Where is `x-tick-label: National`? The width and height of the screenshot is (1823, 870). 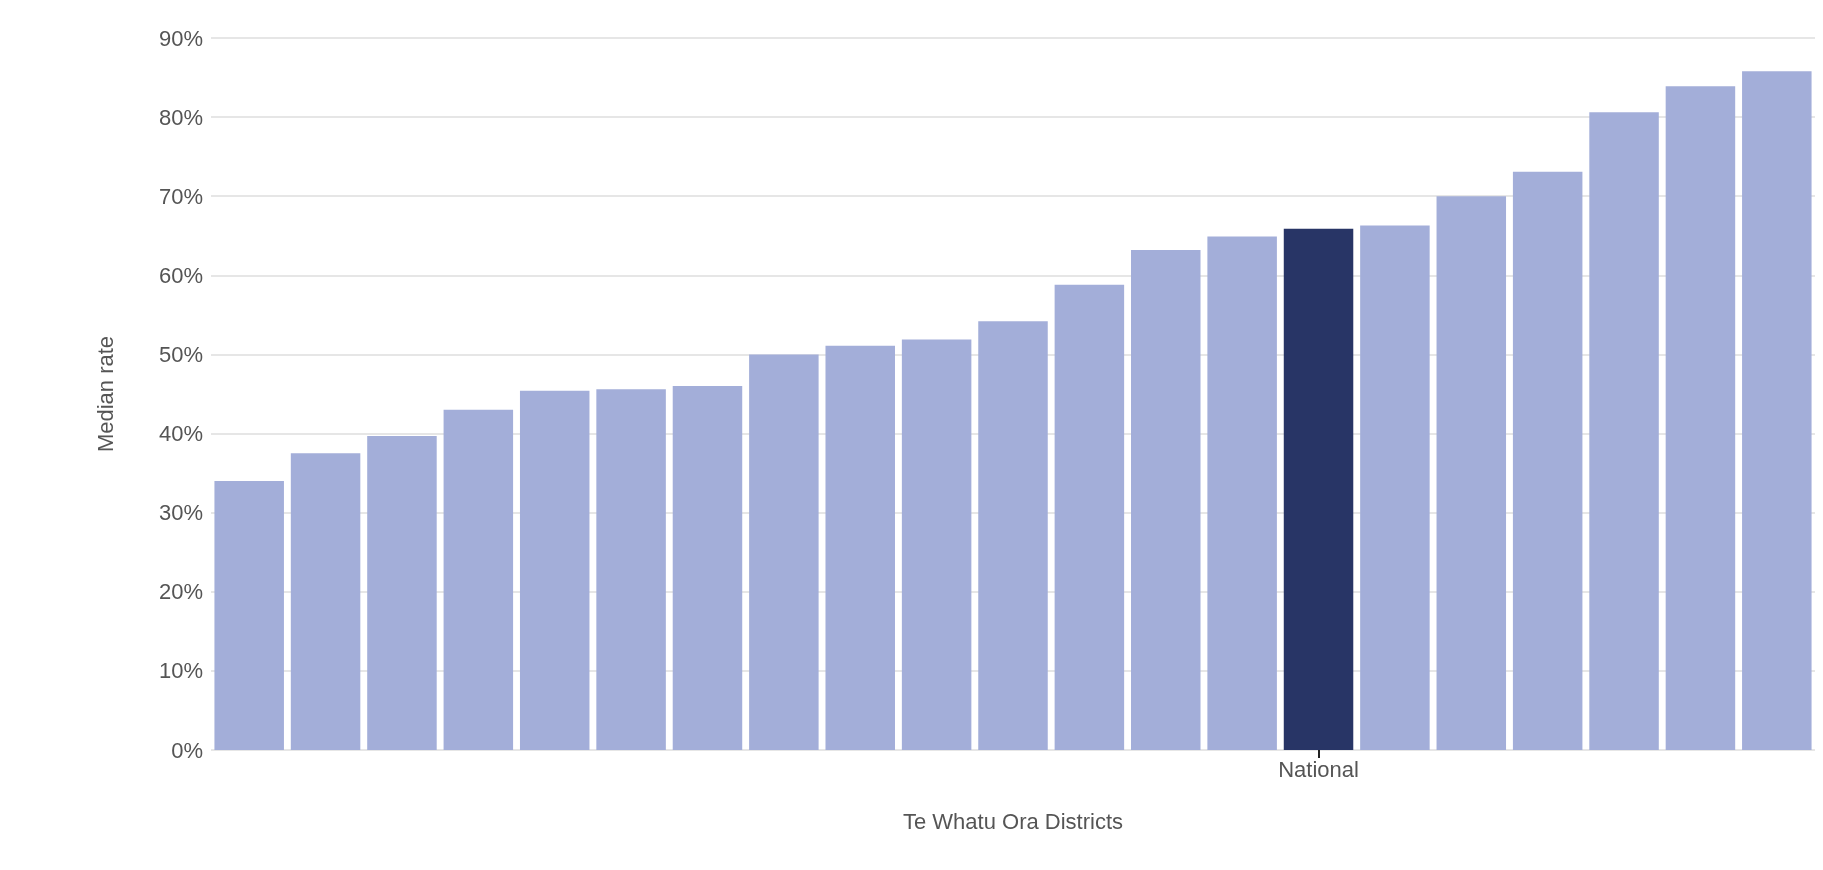
x-tick-label: National is located at coordinates (1318, 769).